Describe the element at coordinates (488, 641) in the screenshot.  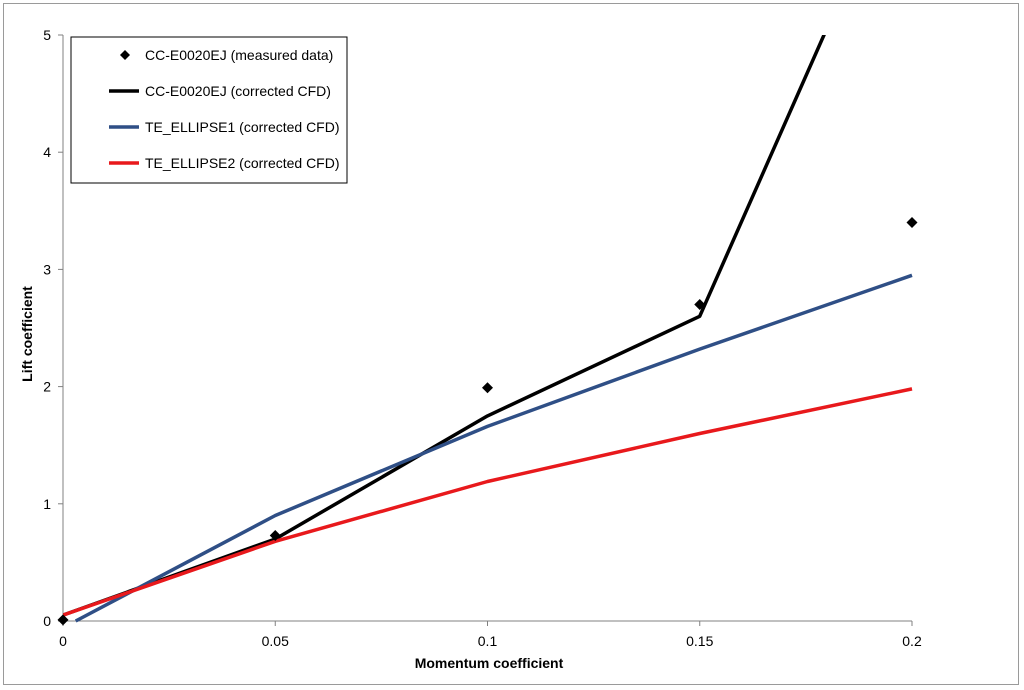
I see `x-tick-label: 0.1` at that location.